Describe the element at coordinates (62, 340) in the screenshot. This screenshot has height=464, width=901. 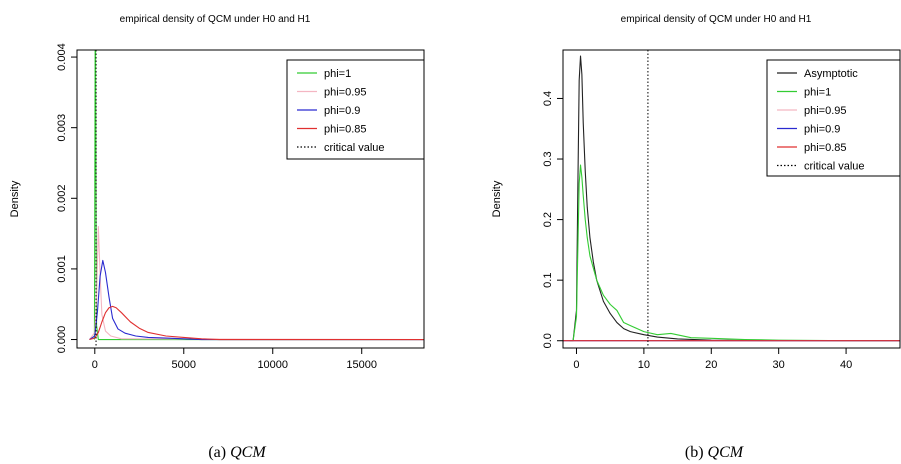
I see `y-tick-label: 0.000` at that location.